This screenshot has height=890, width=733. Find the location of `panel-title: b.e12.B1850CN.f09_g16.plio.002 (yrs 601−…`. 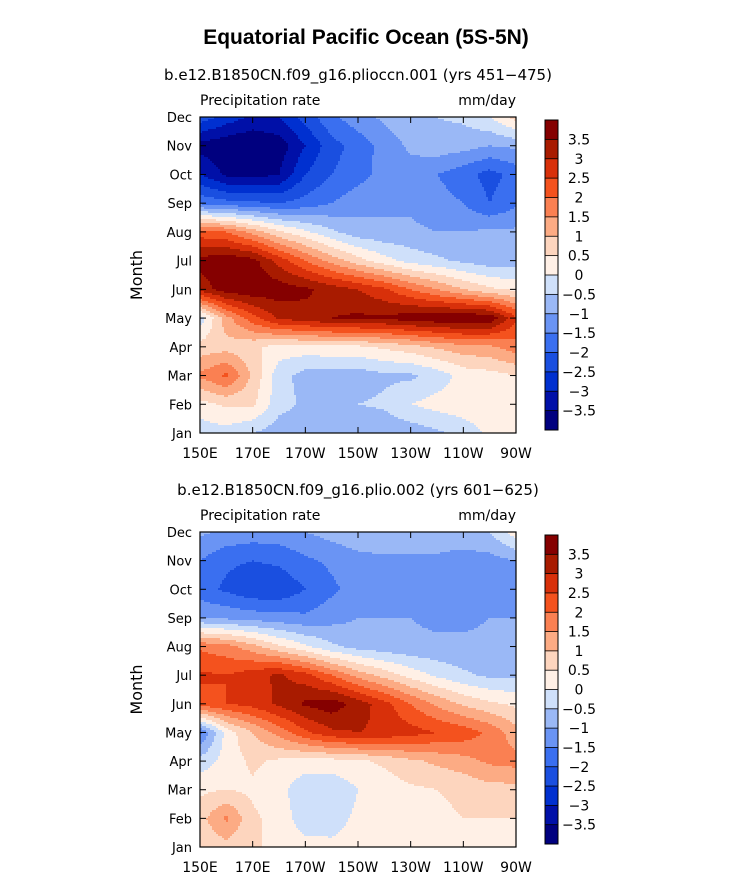

panel-title: b.e12.B1850CN.f09_g16.plio.002 (yrs 601−… is located at coordinates (358, 490).